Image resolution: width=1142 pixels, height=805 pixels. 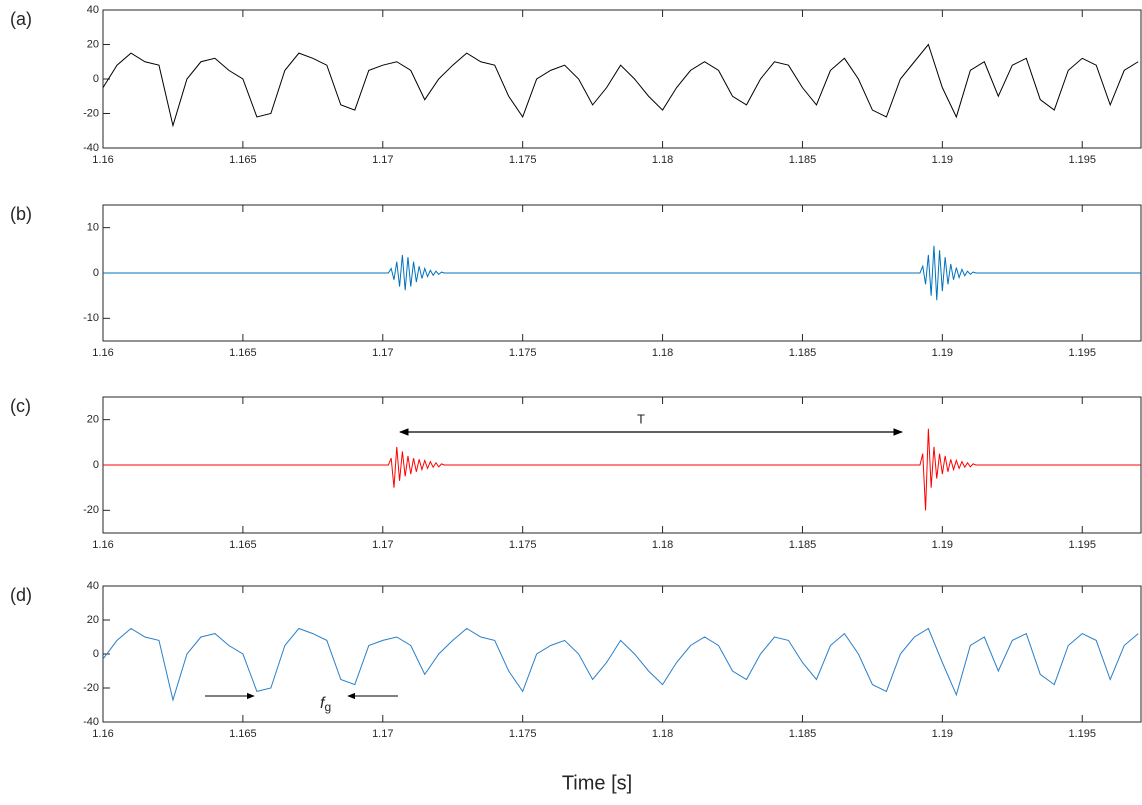 I want to click on annotation: fg, so click(x=325, y=704).